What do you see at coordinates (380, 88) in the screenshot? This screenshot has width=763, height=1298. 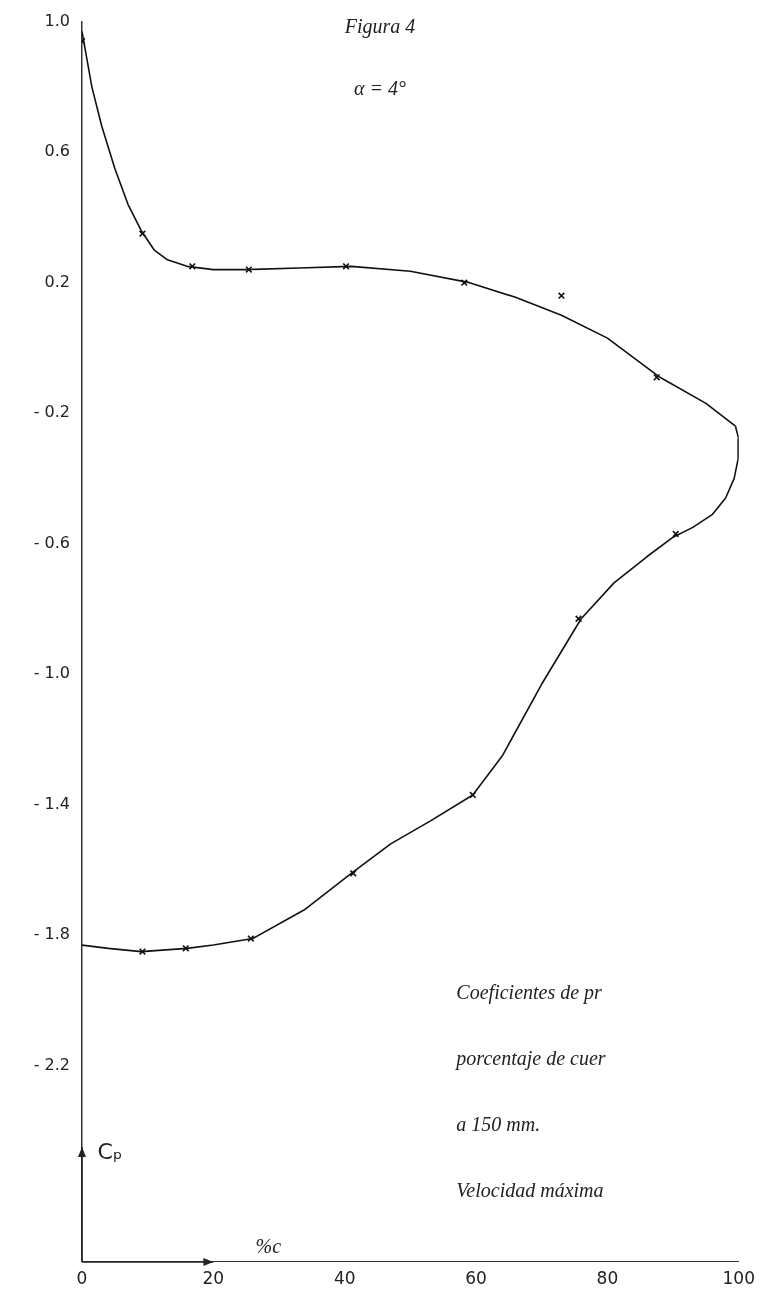 I see `text: α = 4°` at bounding box center [380, 88].